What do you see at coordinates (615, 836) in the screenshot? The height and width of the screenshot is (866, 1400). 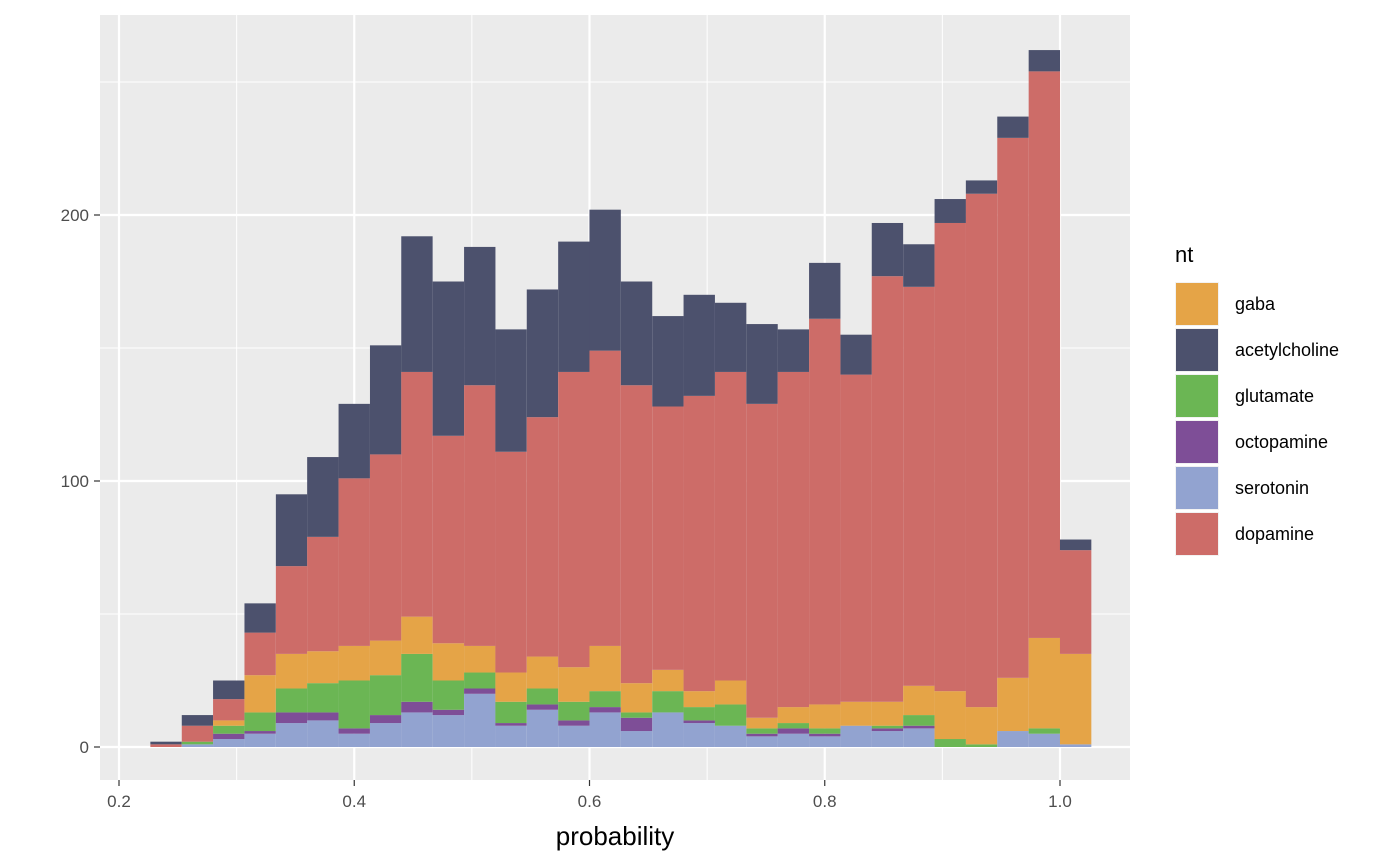 I see `x-axis-title: probability` at bounding box center [615, 836].